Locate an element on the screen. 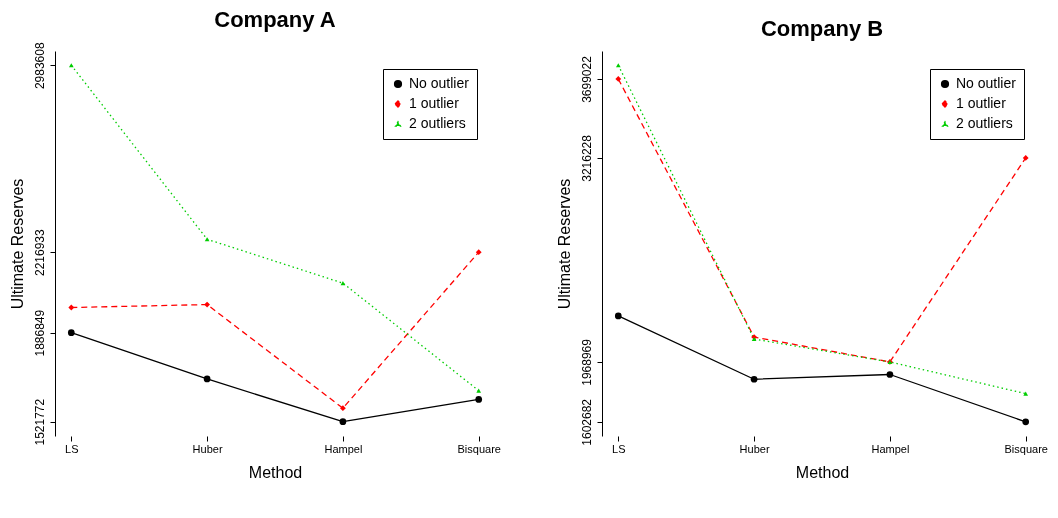  y-tick-label: 1521772 is located at coordinates (39, 422).